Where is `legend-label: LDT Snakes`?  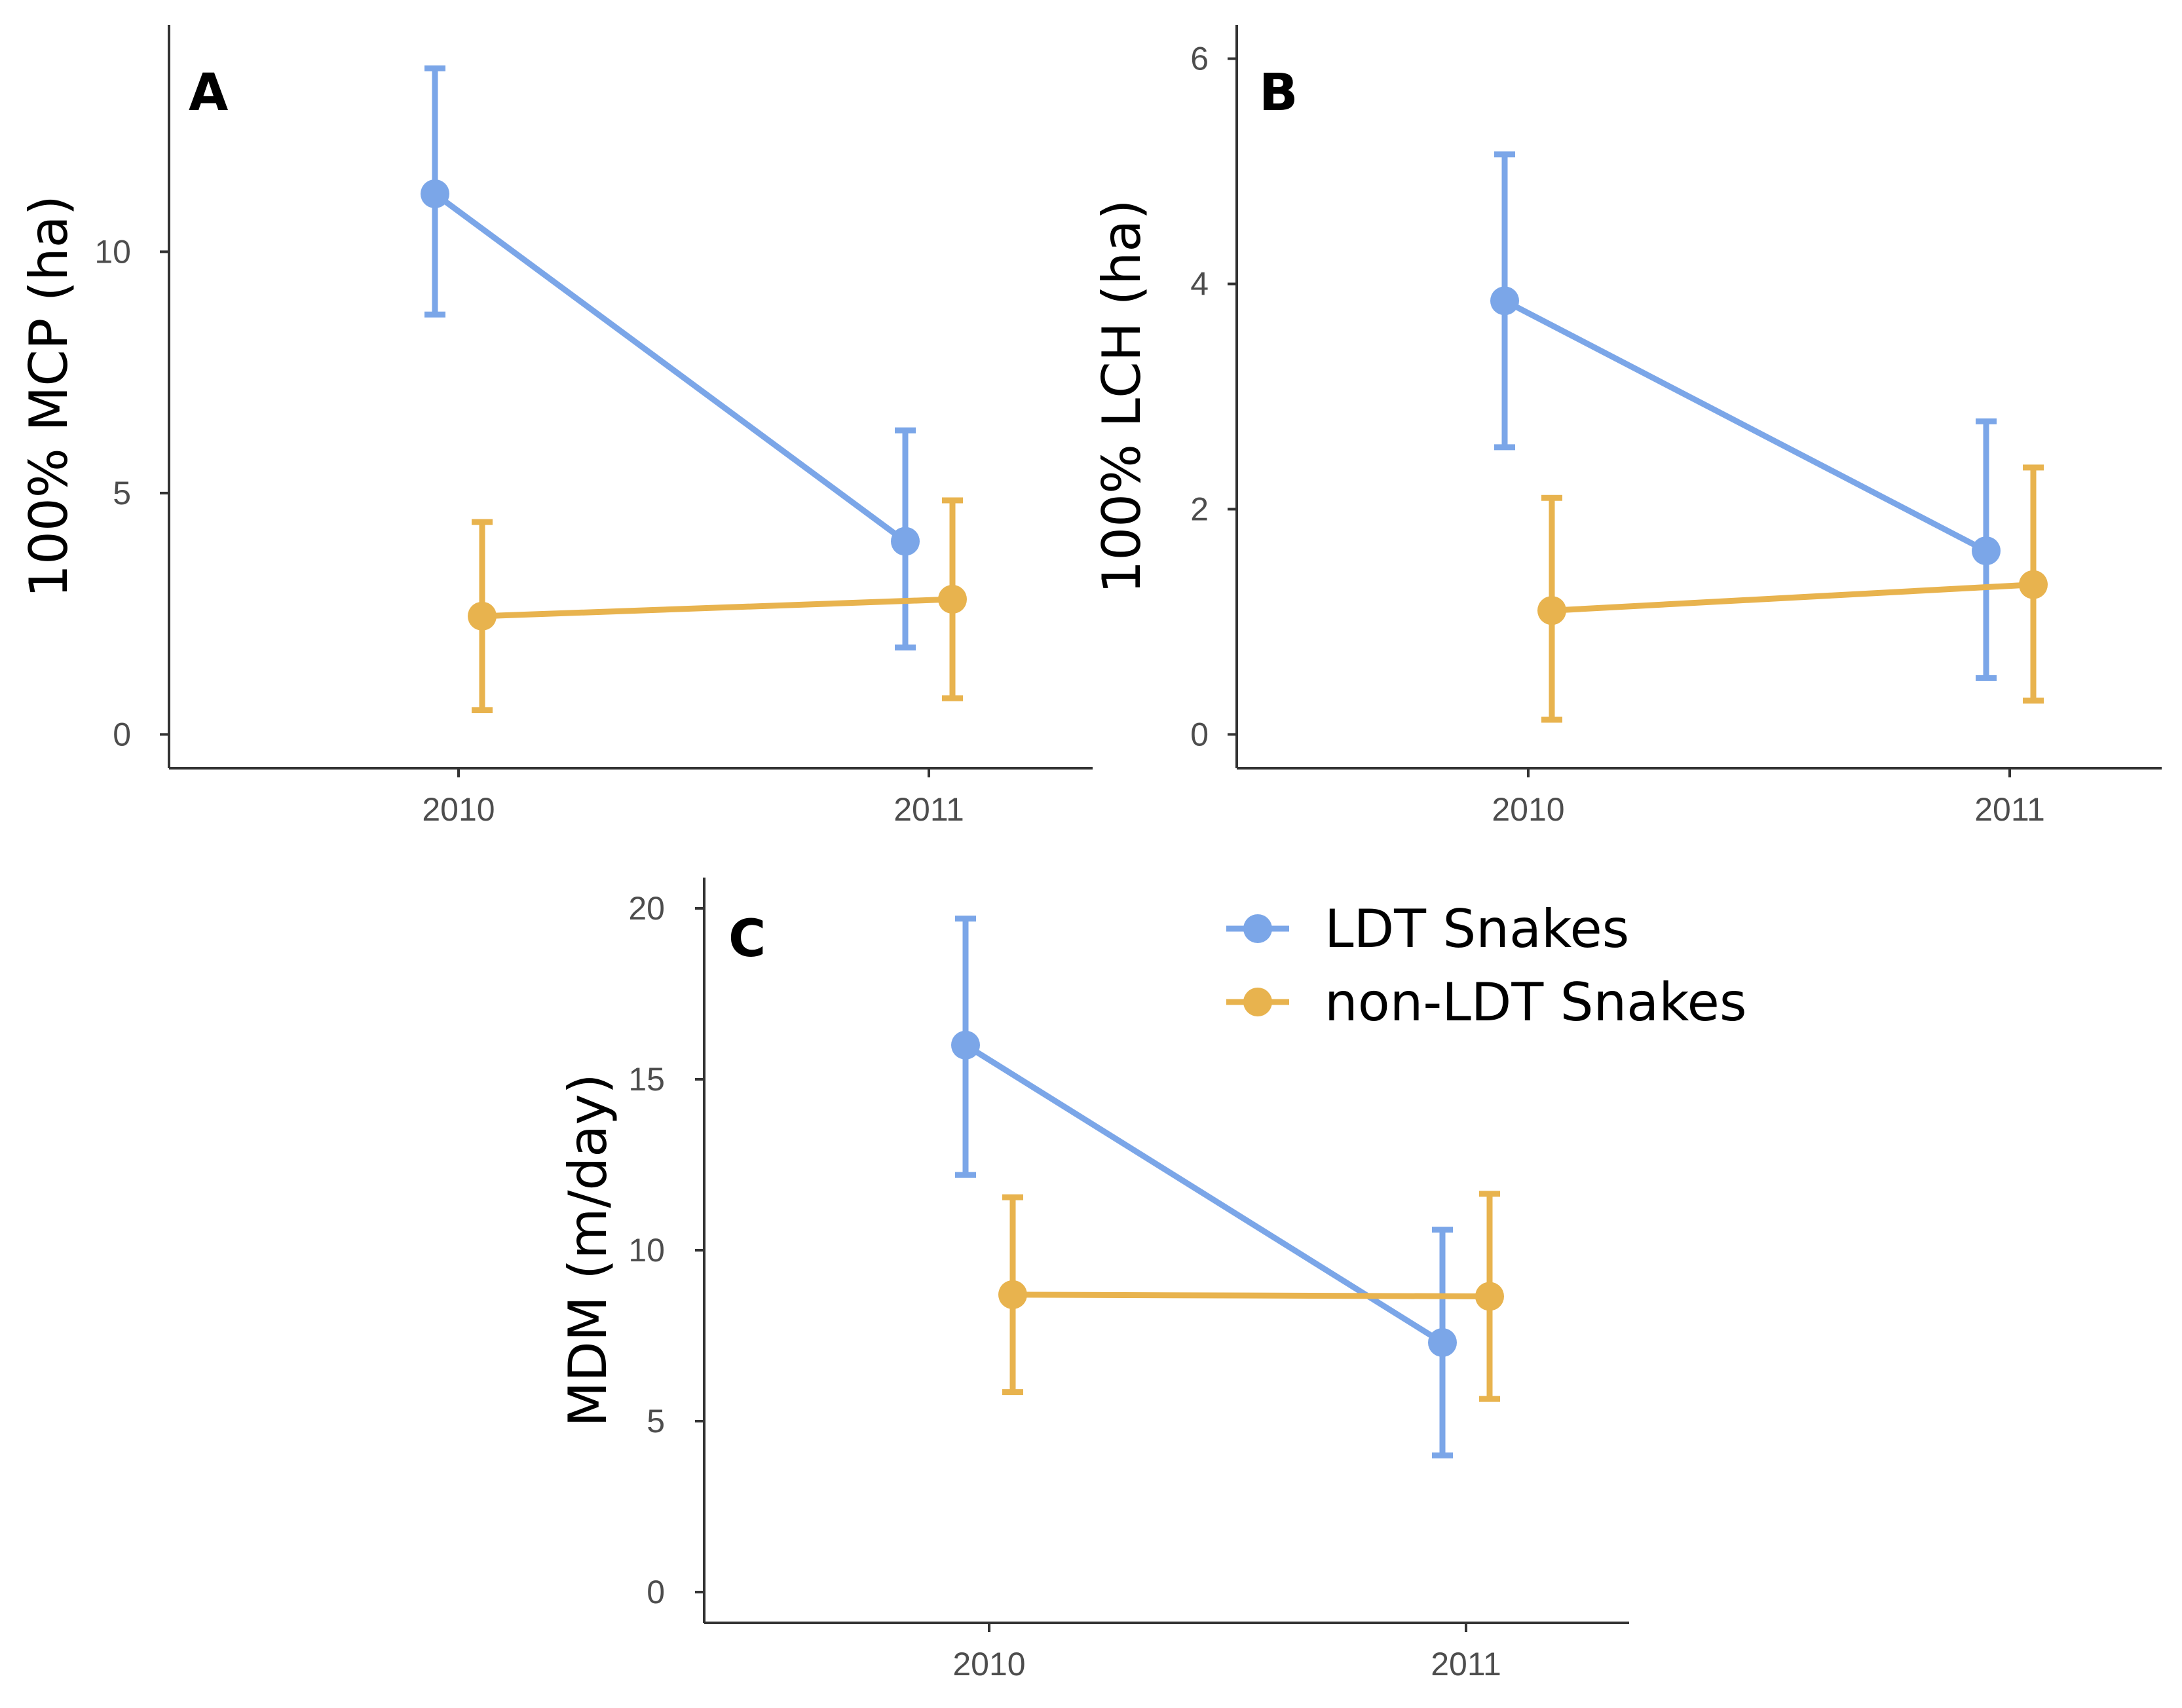 legend-label: LDT Snakes is located at coordinates (1477, 929).